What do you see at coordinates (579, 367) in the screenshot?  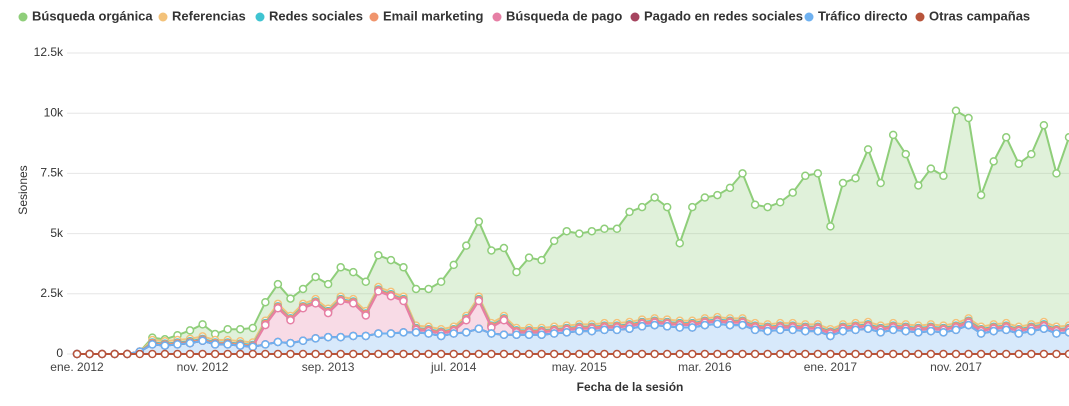 I see `x-tick-label: may. 2015` at bounding box center [579, 367].